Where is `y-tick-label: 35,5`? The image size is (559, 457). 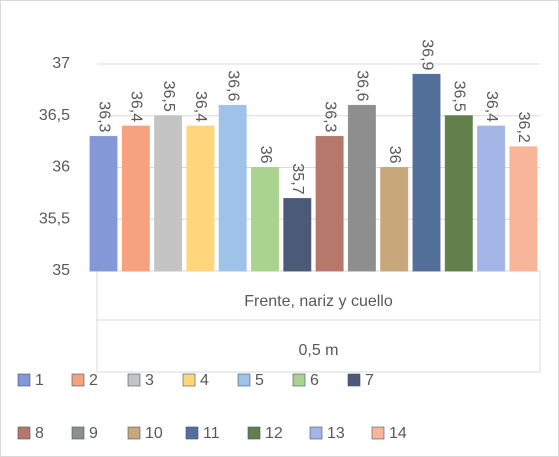 y-tick-label: 35,5 is located at coordinates (54, 218).